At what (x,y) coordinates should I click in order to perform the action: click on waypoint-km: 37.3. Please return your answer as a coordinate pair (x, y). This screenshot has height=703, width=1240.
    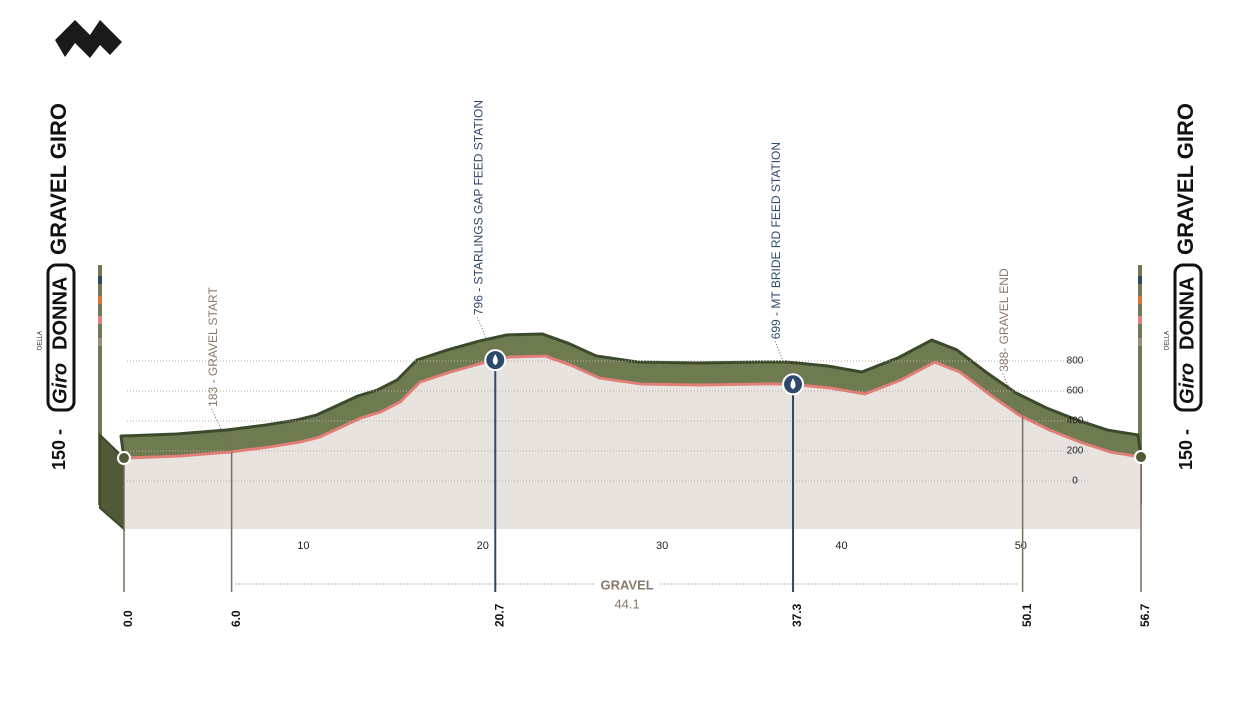
    Looking at the image, I should click on (797, 615).